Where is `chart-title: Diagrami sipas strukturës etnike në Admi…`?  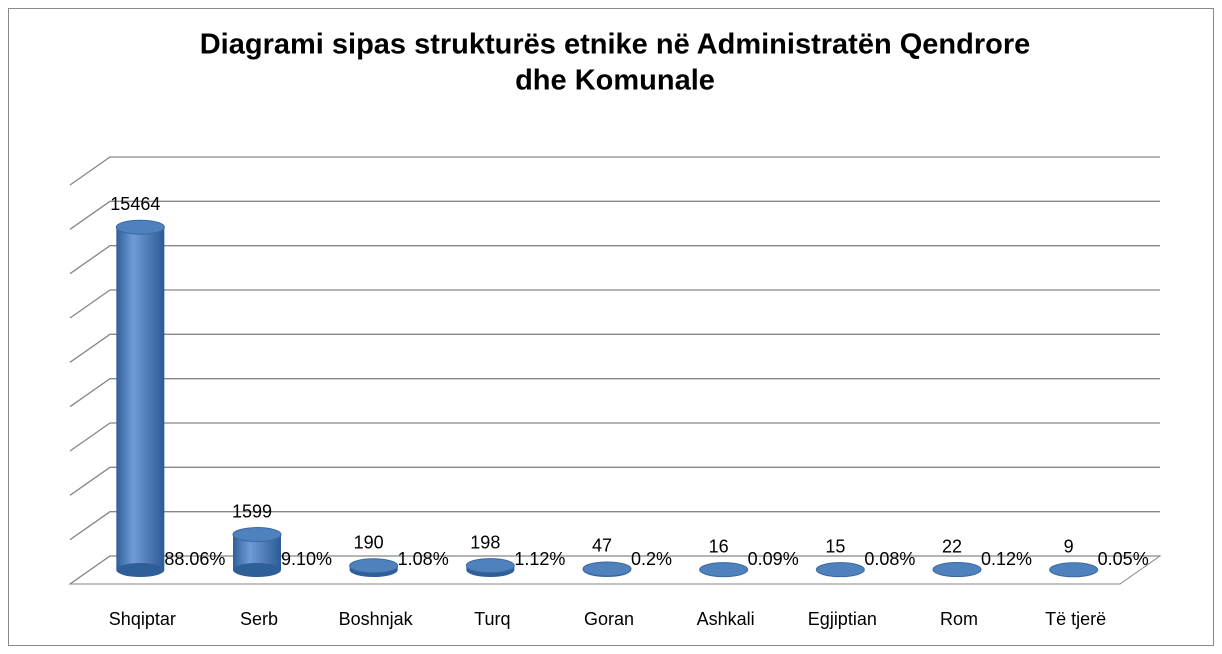 chart-title: Diagrami sipas strukturës etnike në Admi… is located at coordinates (615, 45).